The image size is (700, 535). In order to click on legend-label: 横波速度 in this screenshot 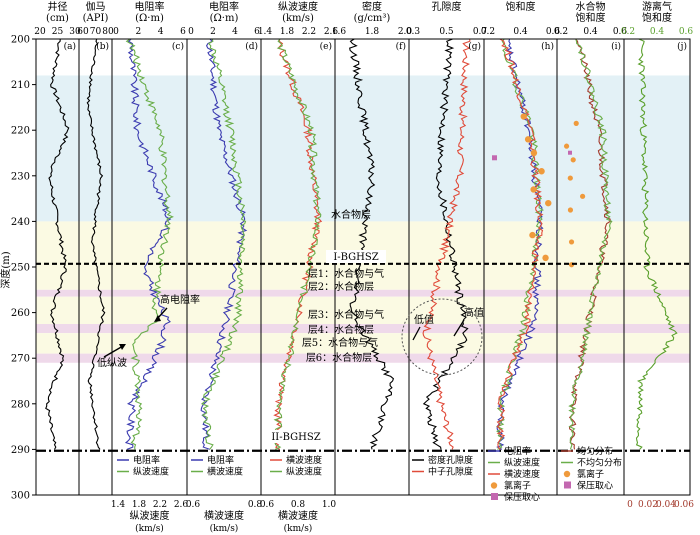, I will do `click(304, 460)`.